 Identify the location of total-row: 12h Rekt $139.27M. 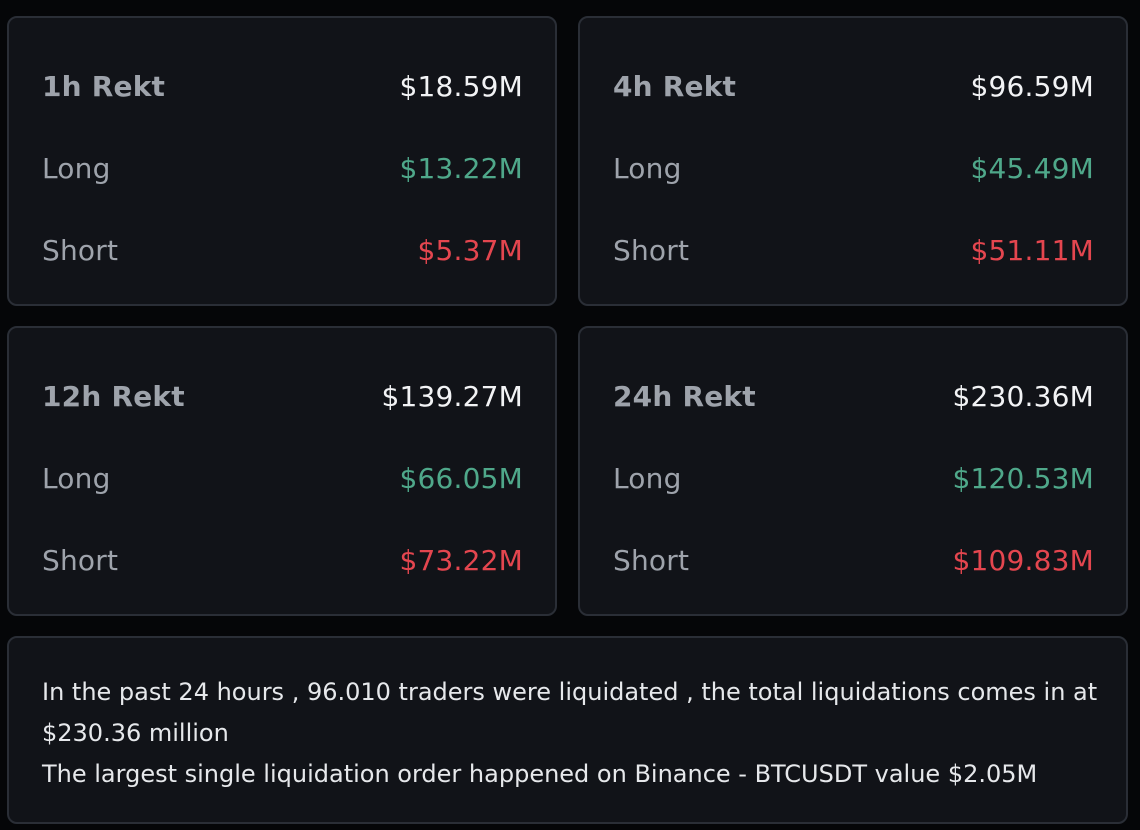
(282, 396).